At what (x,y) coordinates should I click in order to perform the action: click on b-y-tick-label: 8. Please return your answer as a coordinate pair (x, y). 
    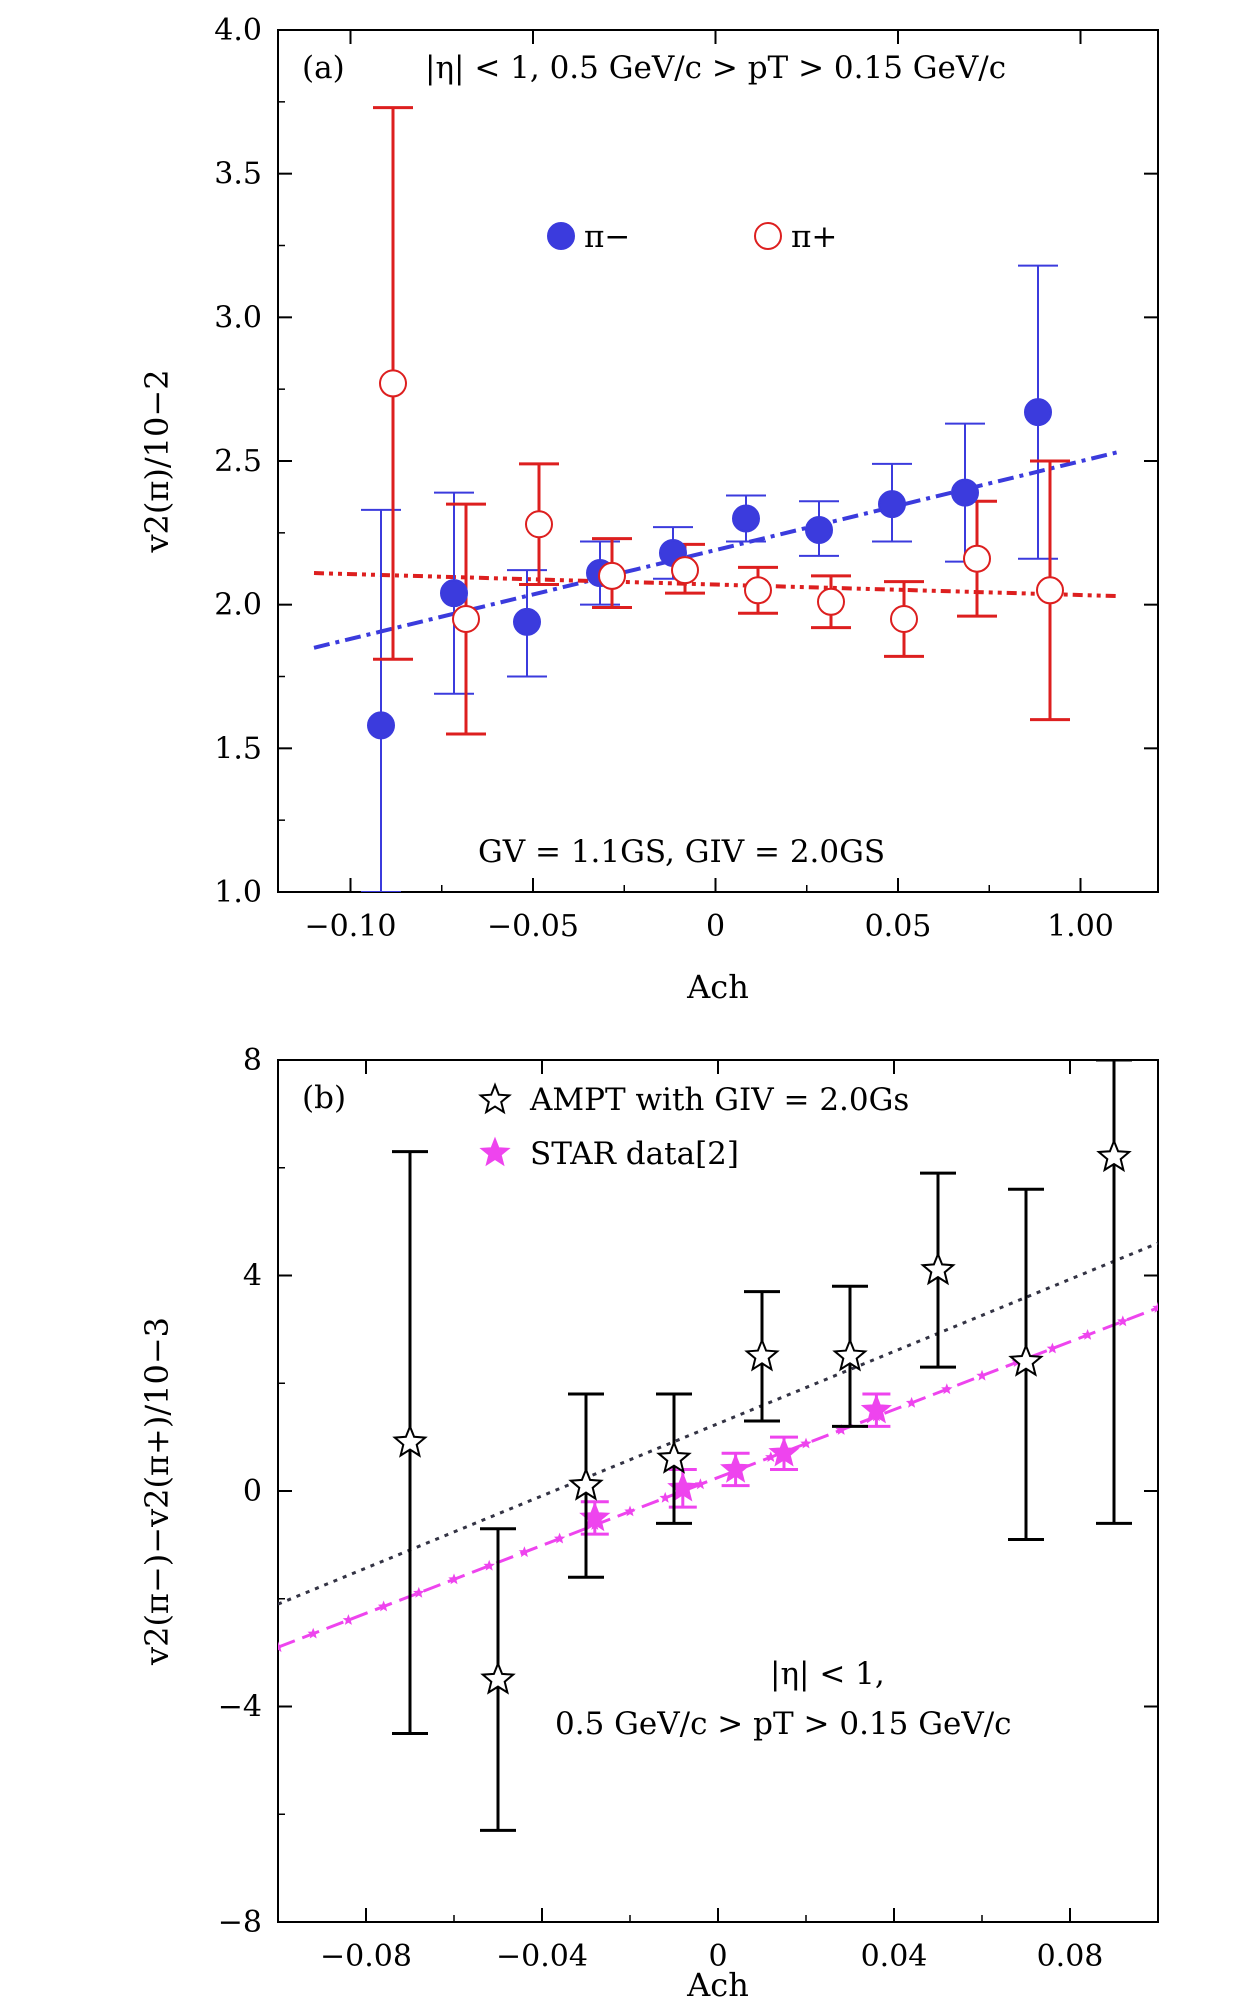
    Looking at the image, I should click on (252, 1060).